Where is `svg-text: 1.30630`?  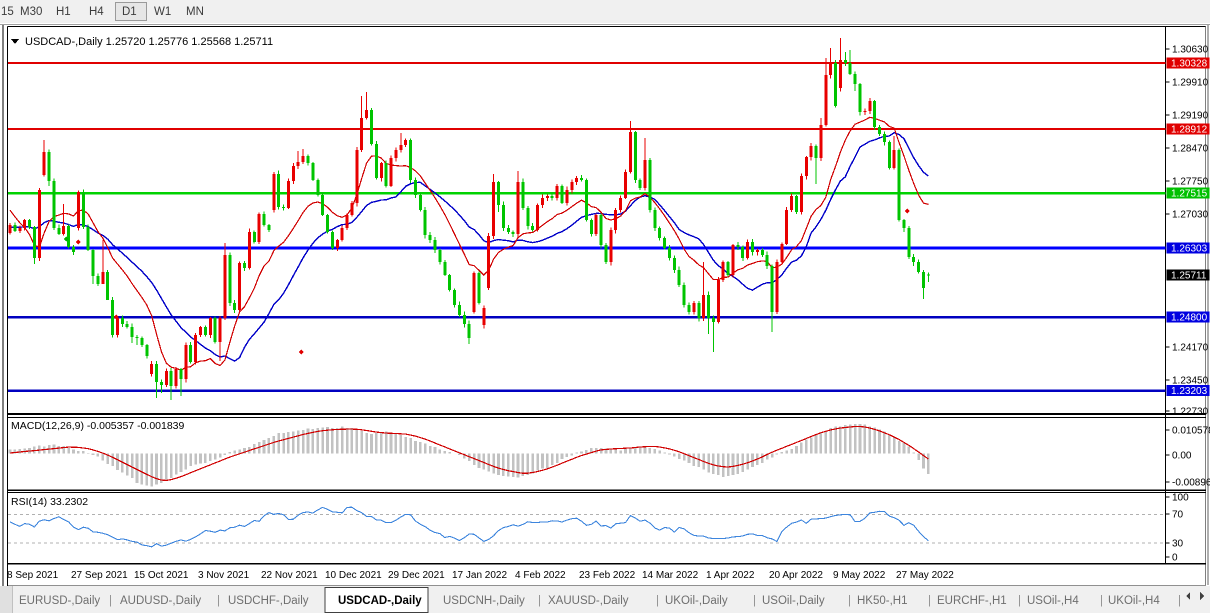
svg-text: 1.30630 is located at coordinates (1190, 50).